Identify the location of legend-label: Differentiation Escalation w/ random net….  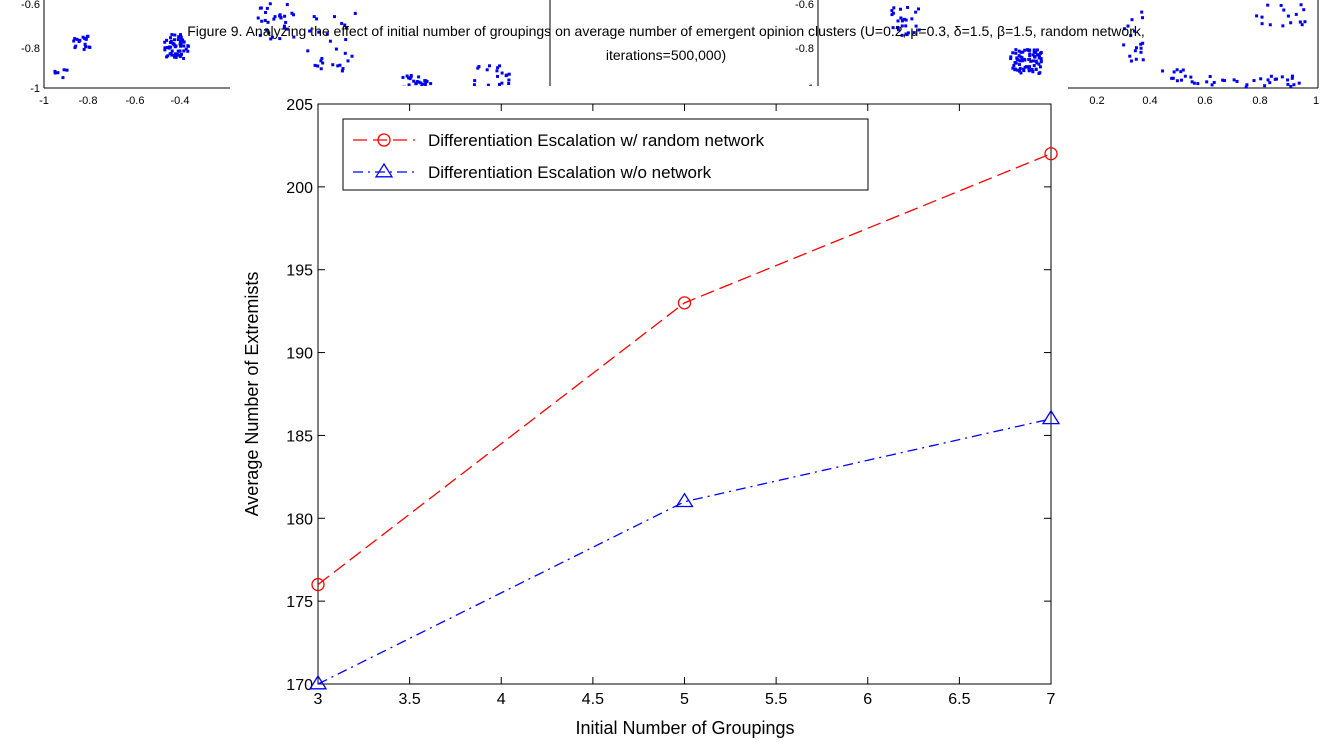
(596, 140).